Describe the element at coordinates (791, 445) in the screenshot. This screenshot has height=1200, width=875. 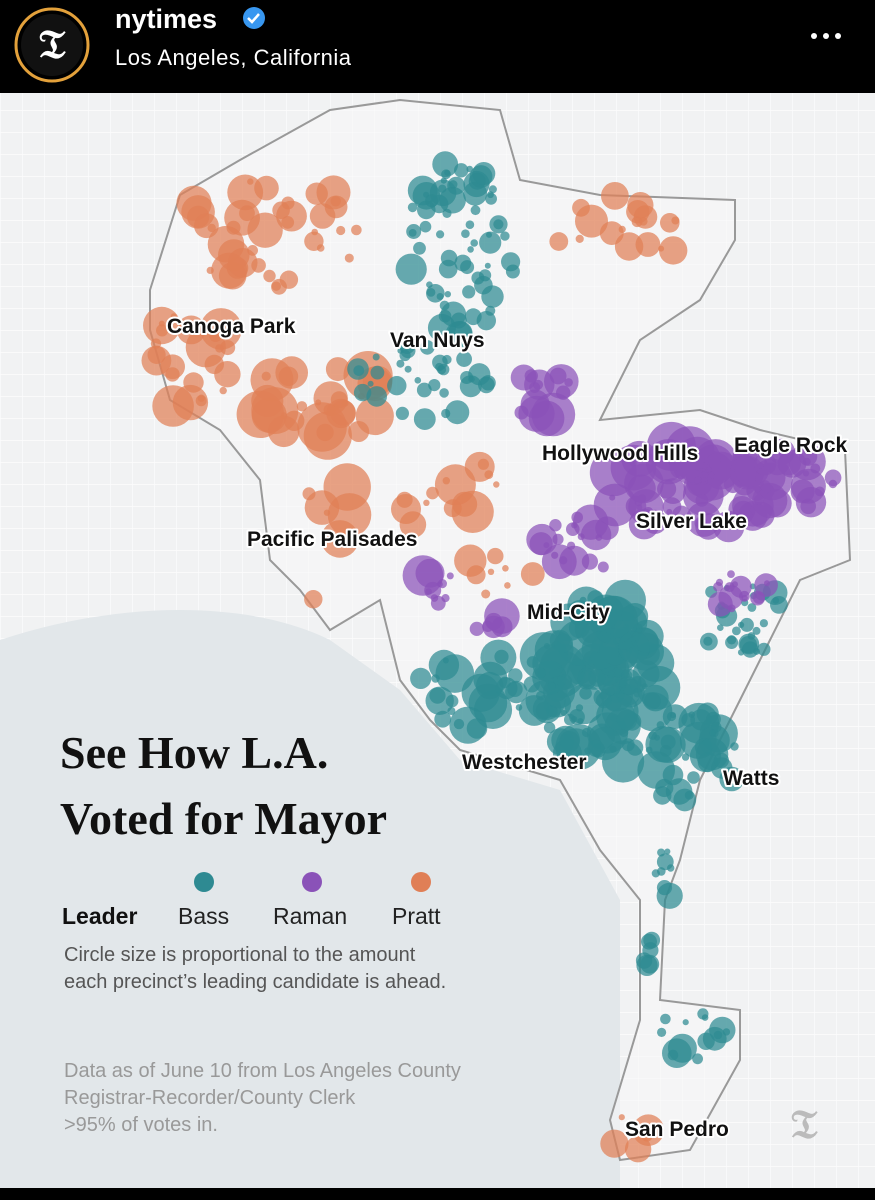
I see `place-label: Eagle Rock` at that location.